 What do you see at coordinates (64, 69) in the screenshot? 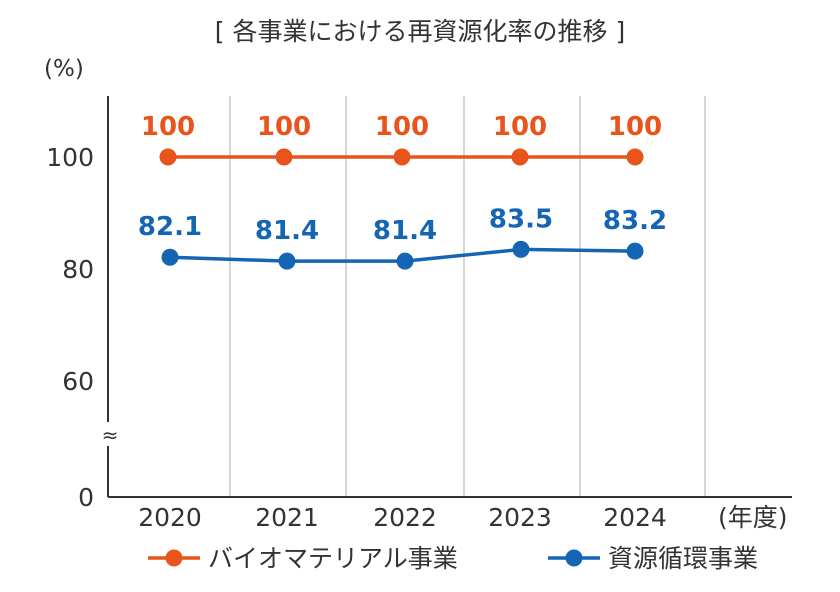
I see `y-axis-unit: (%)` at bounding box center [64, 69].